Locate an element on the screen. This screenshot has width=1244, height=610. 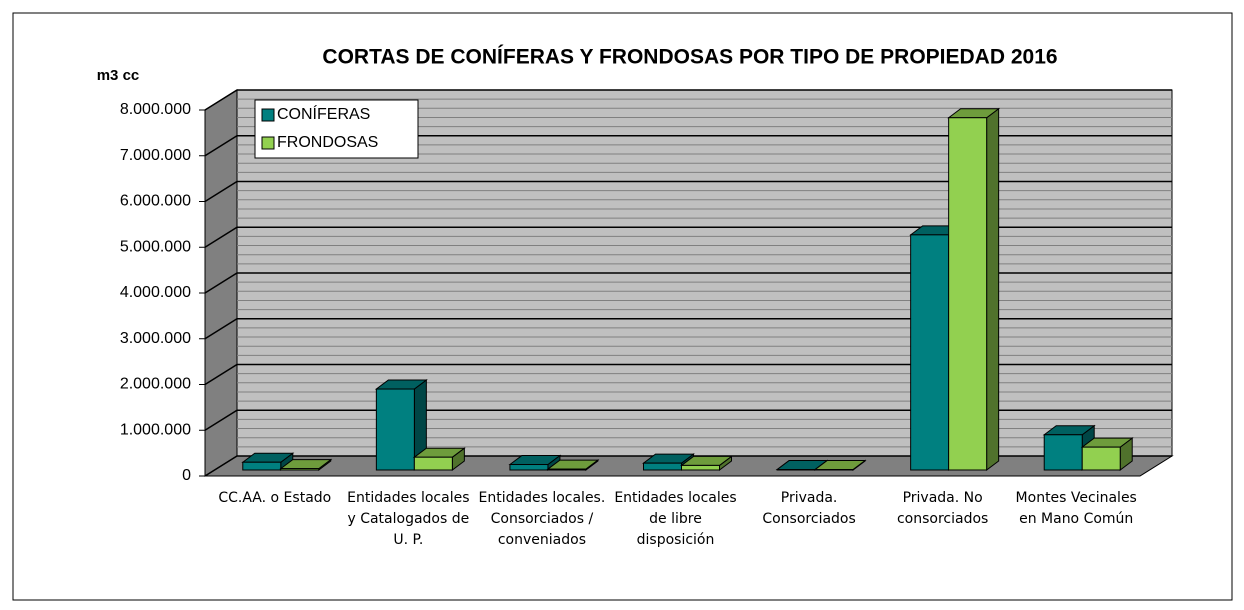
legend-label: FRONDOSAS is located at coordinates (327, 142).